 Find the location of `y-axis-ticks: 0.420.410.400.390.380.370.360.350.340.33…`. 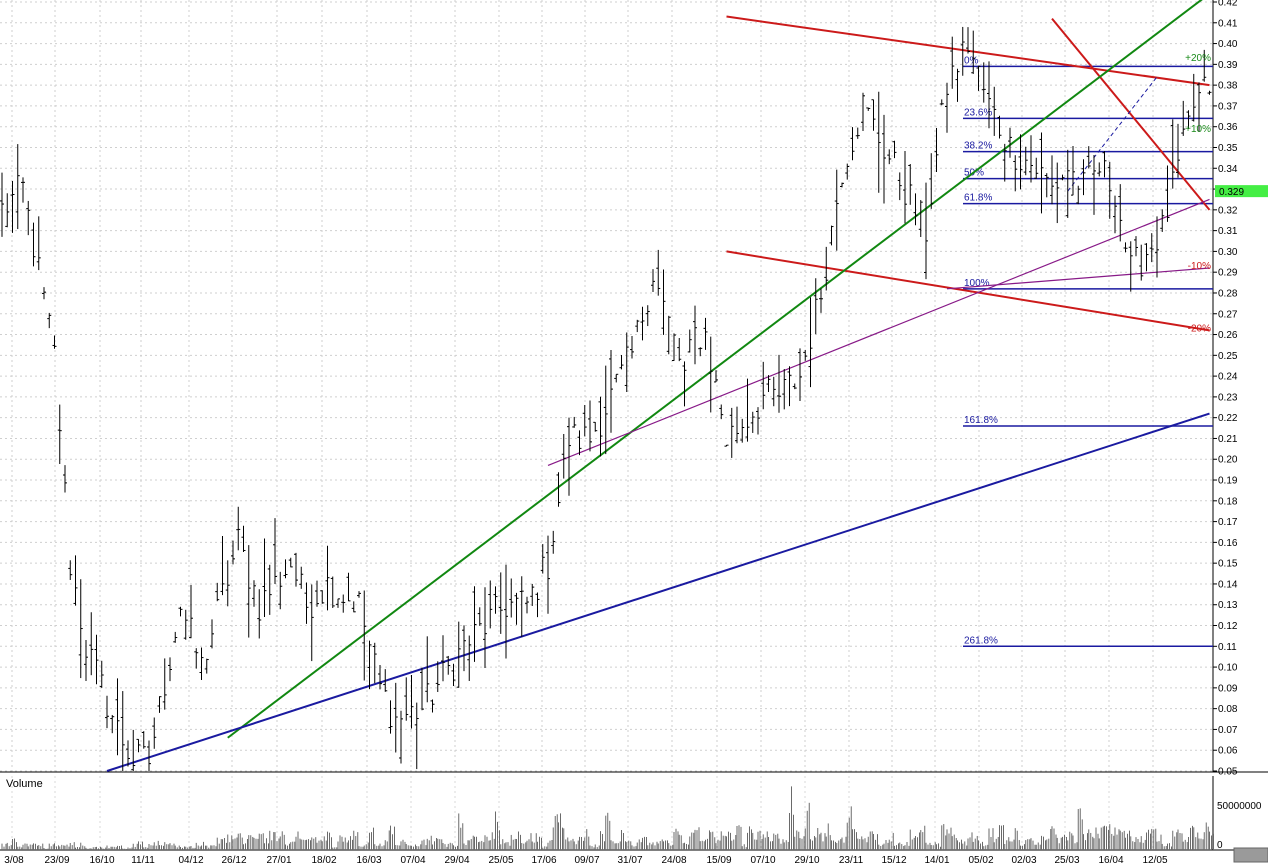

y-axis-ticks: 0.420.410.400.390.380.370.360.350.340.33… is located at coordinates (1225, 389).